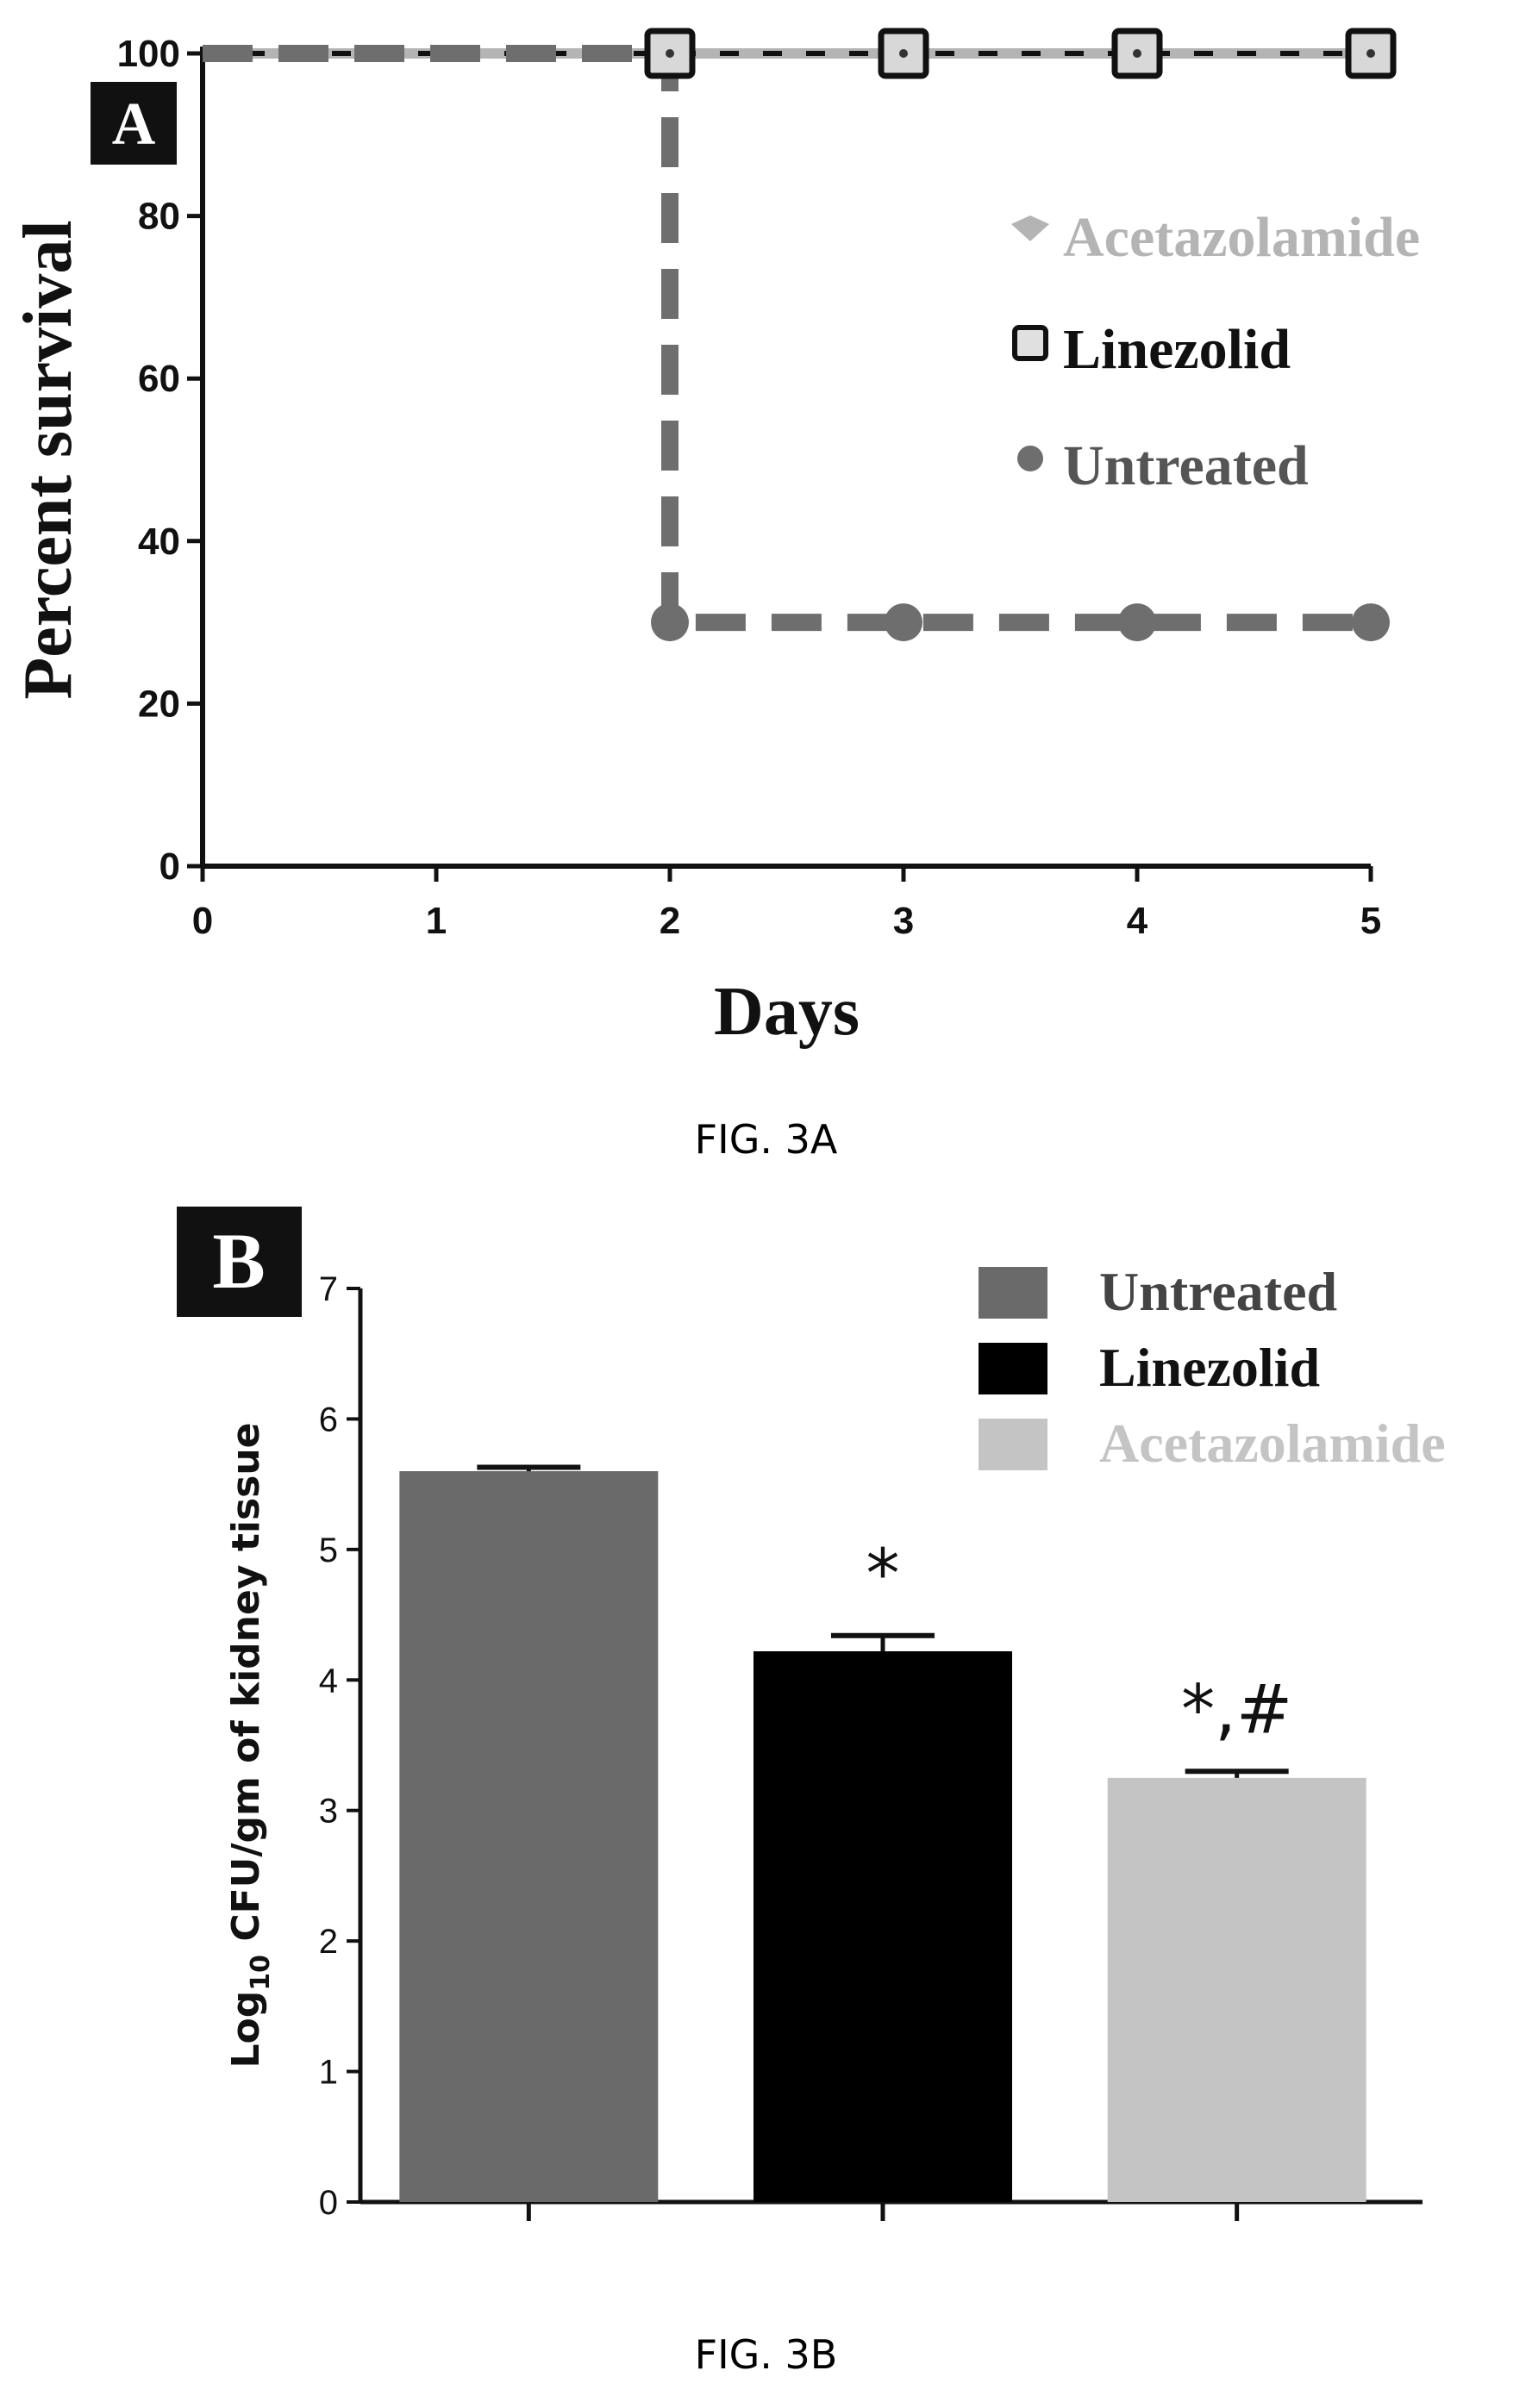  What do you see at coordinates (250, 1746) in the screenshot?
I see `y-axis-label: Log10 CFU/gm of kidney tissue` at bounding box center [250, 1746].